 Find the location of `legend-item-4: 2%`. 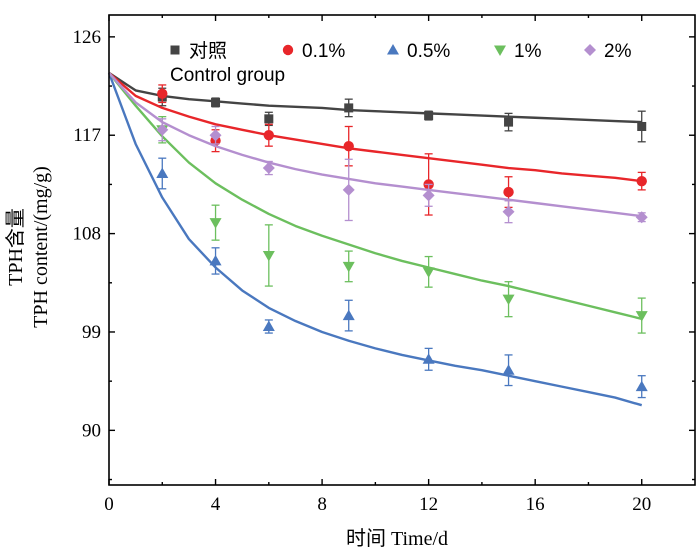

legend-item-4: 2% is located at coordinates (608, 51).